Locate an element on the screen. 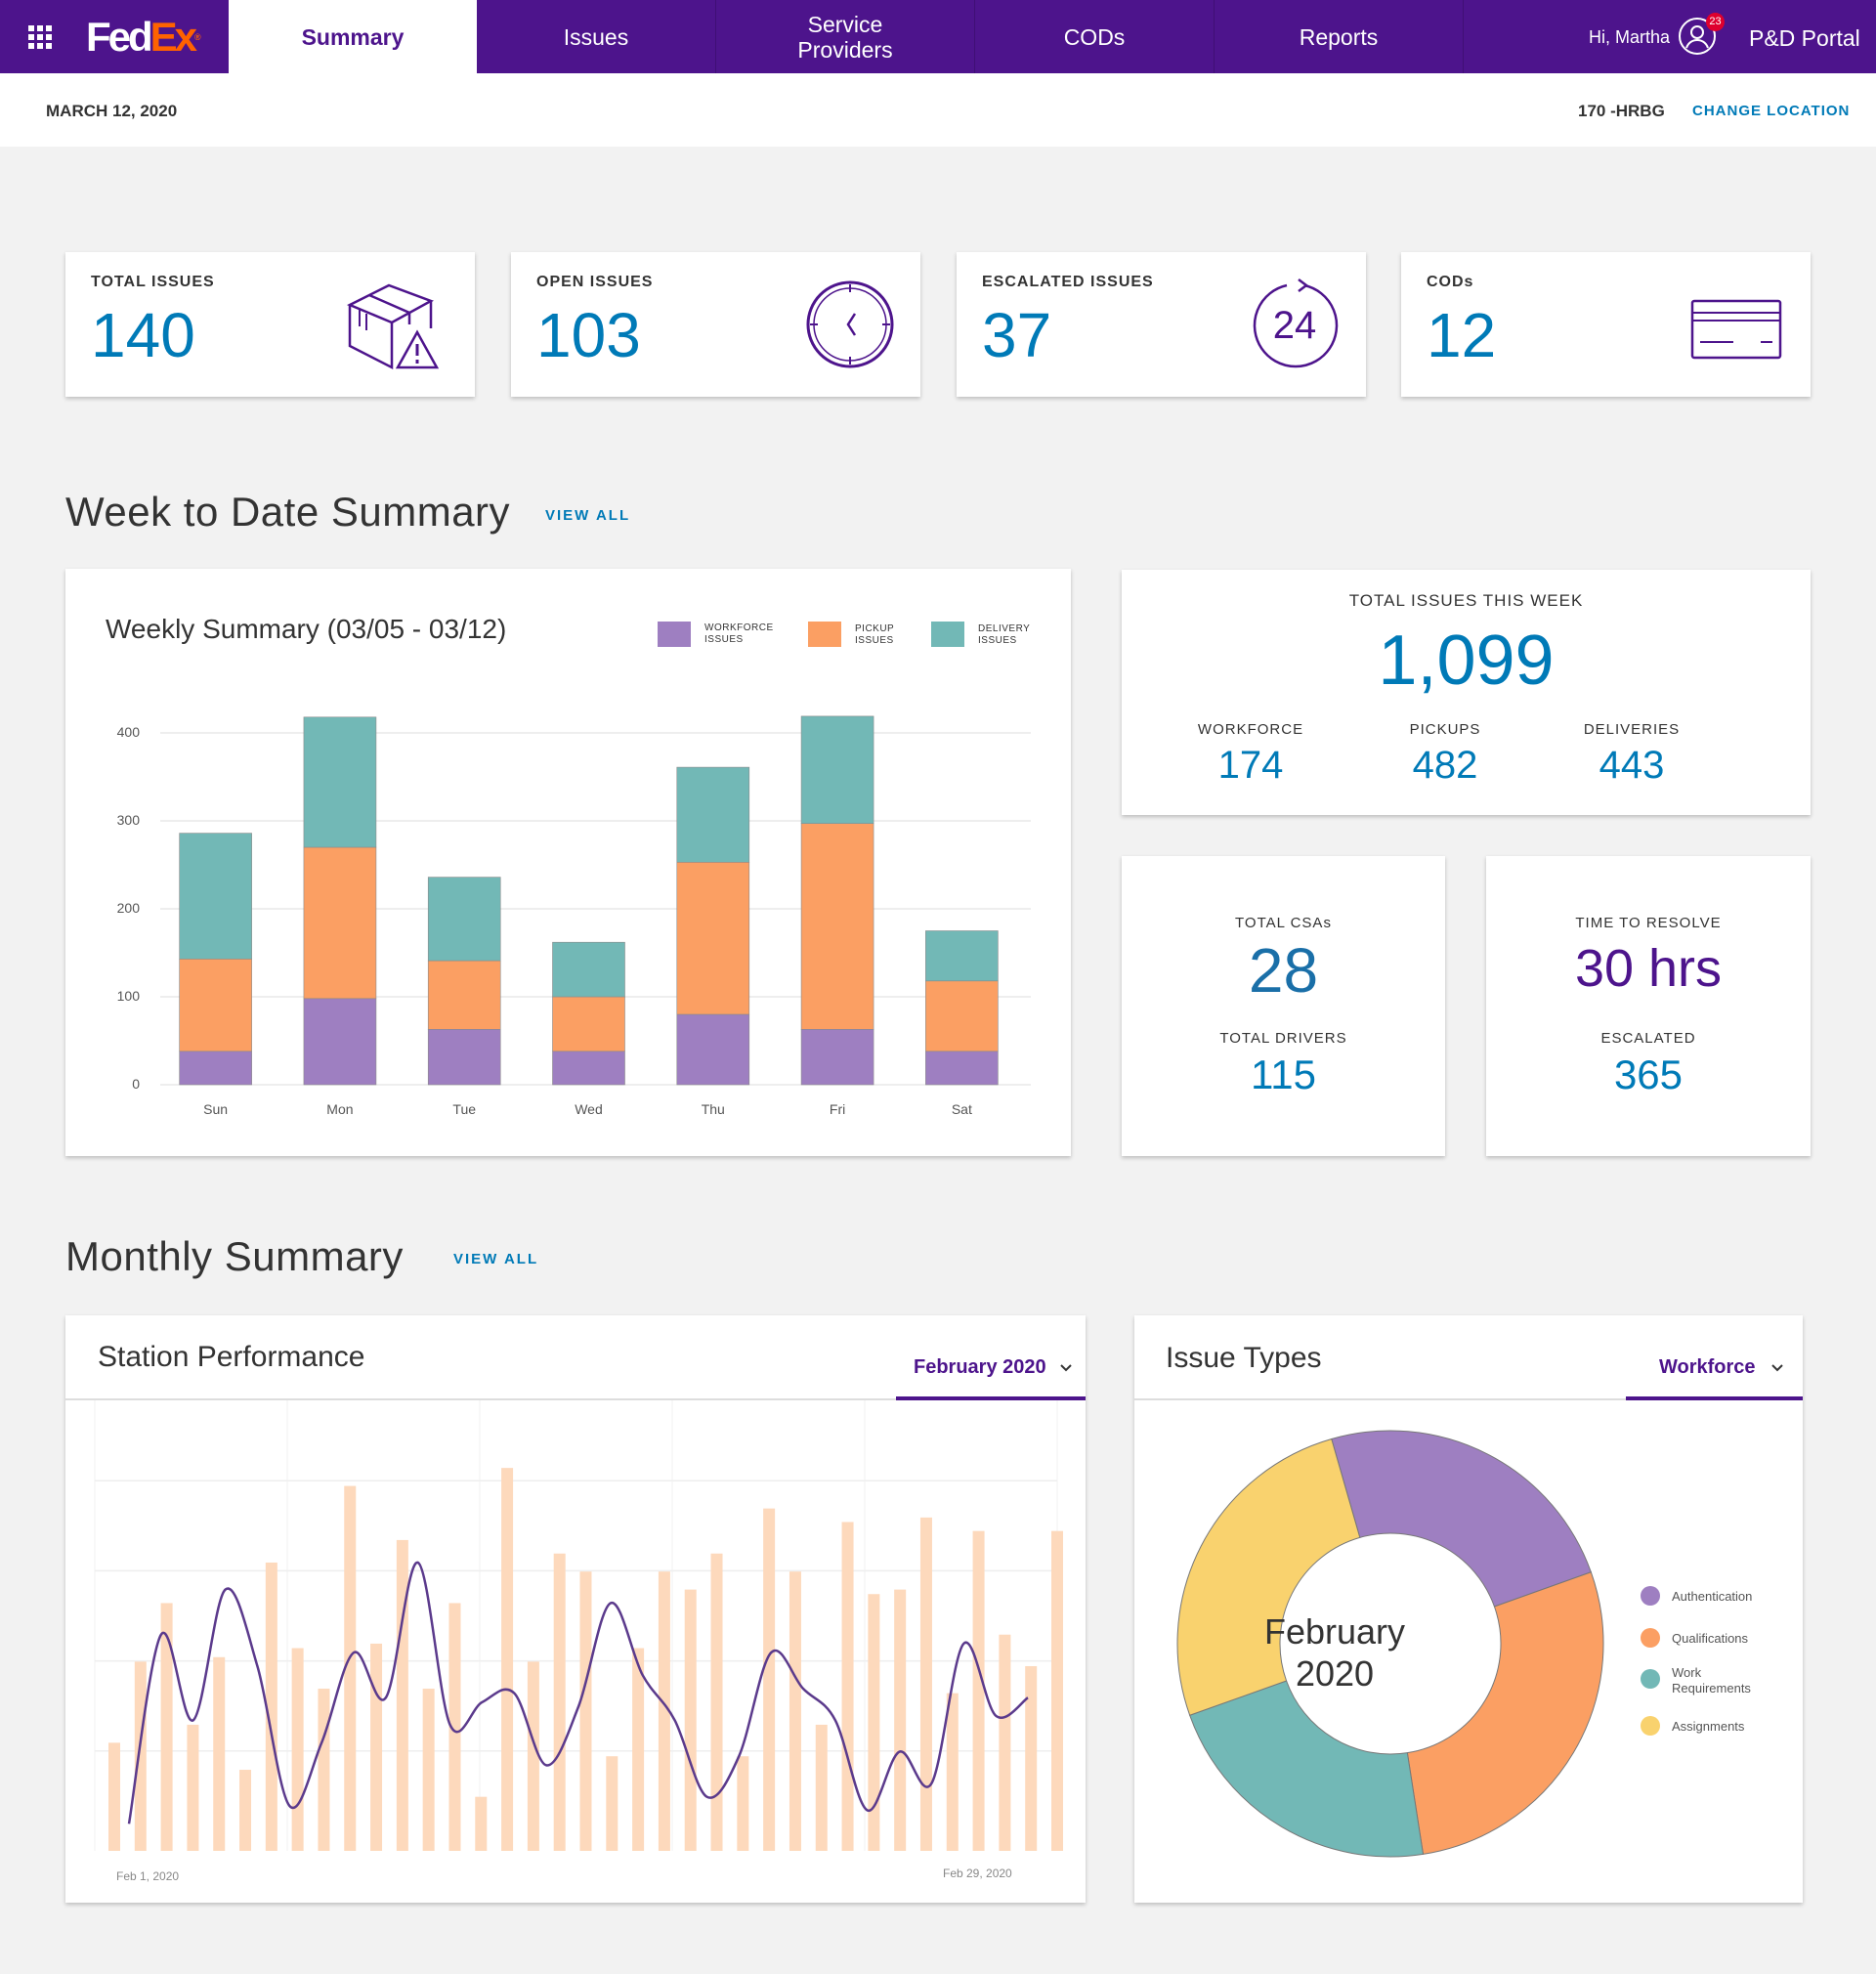 The height and width of the screenshot is (1974, 1876). tab-summary: Summary is located at coordinates (353, 36).